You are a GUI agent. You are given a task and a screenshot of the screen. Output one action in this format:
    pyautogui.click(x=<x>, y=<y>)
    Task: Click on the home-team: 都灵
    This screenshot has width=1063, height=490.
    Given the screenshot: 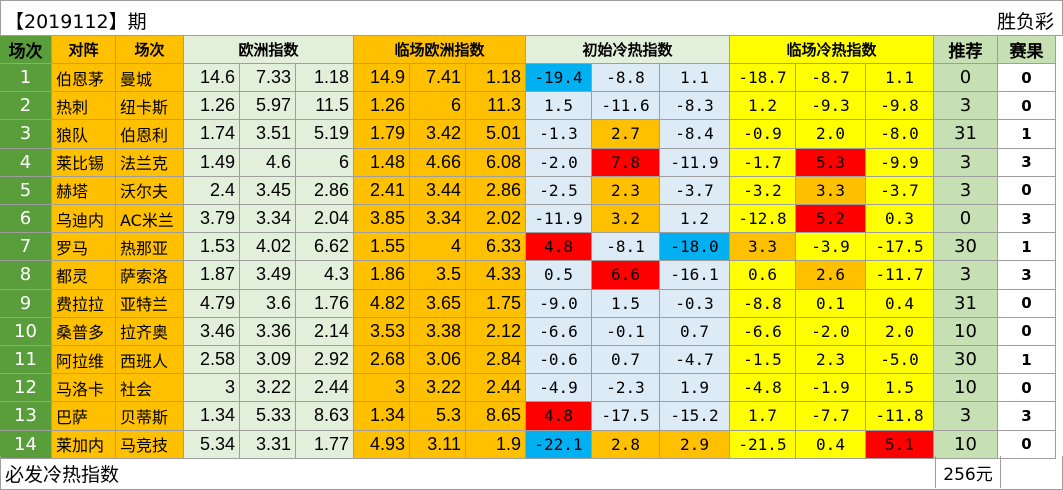 What is the action you would take?
    pyautogui.click(x=84, y=275)
    